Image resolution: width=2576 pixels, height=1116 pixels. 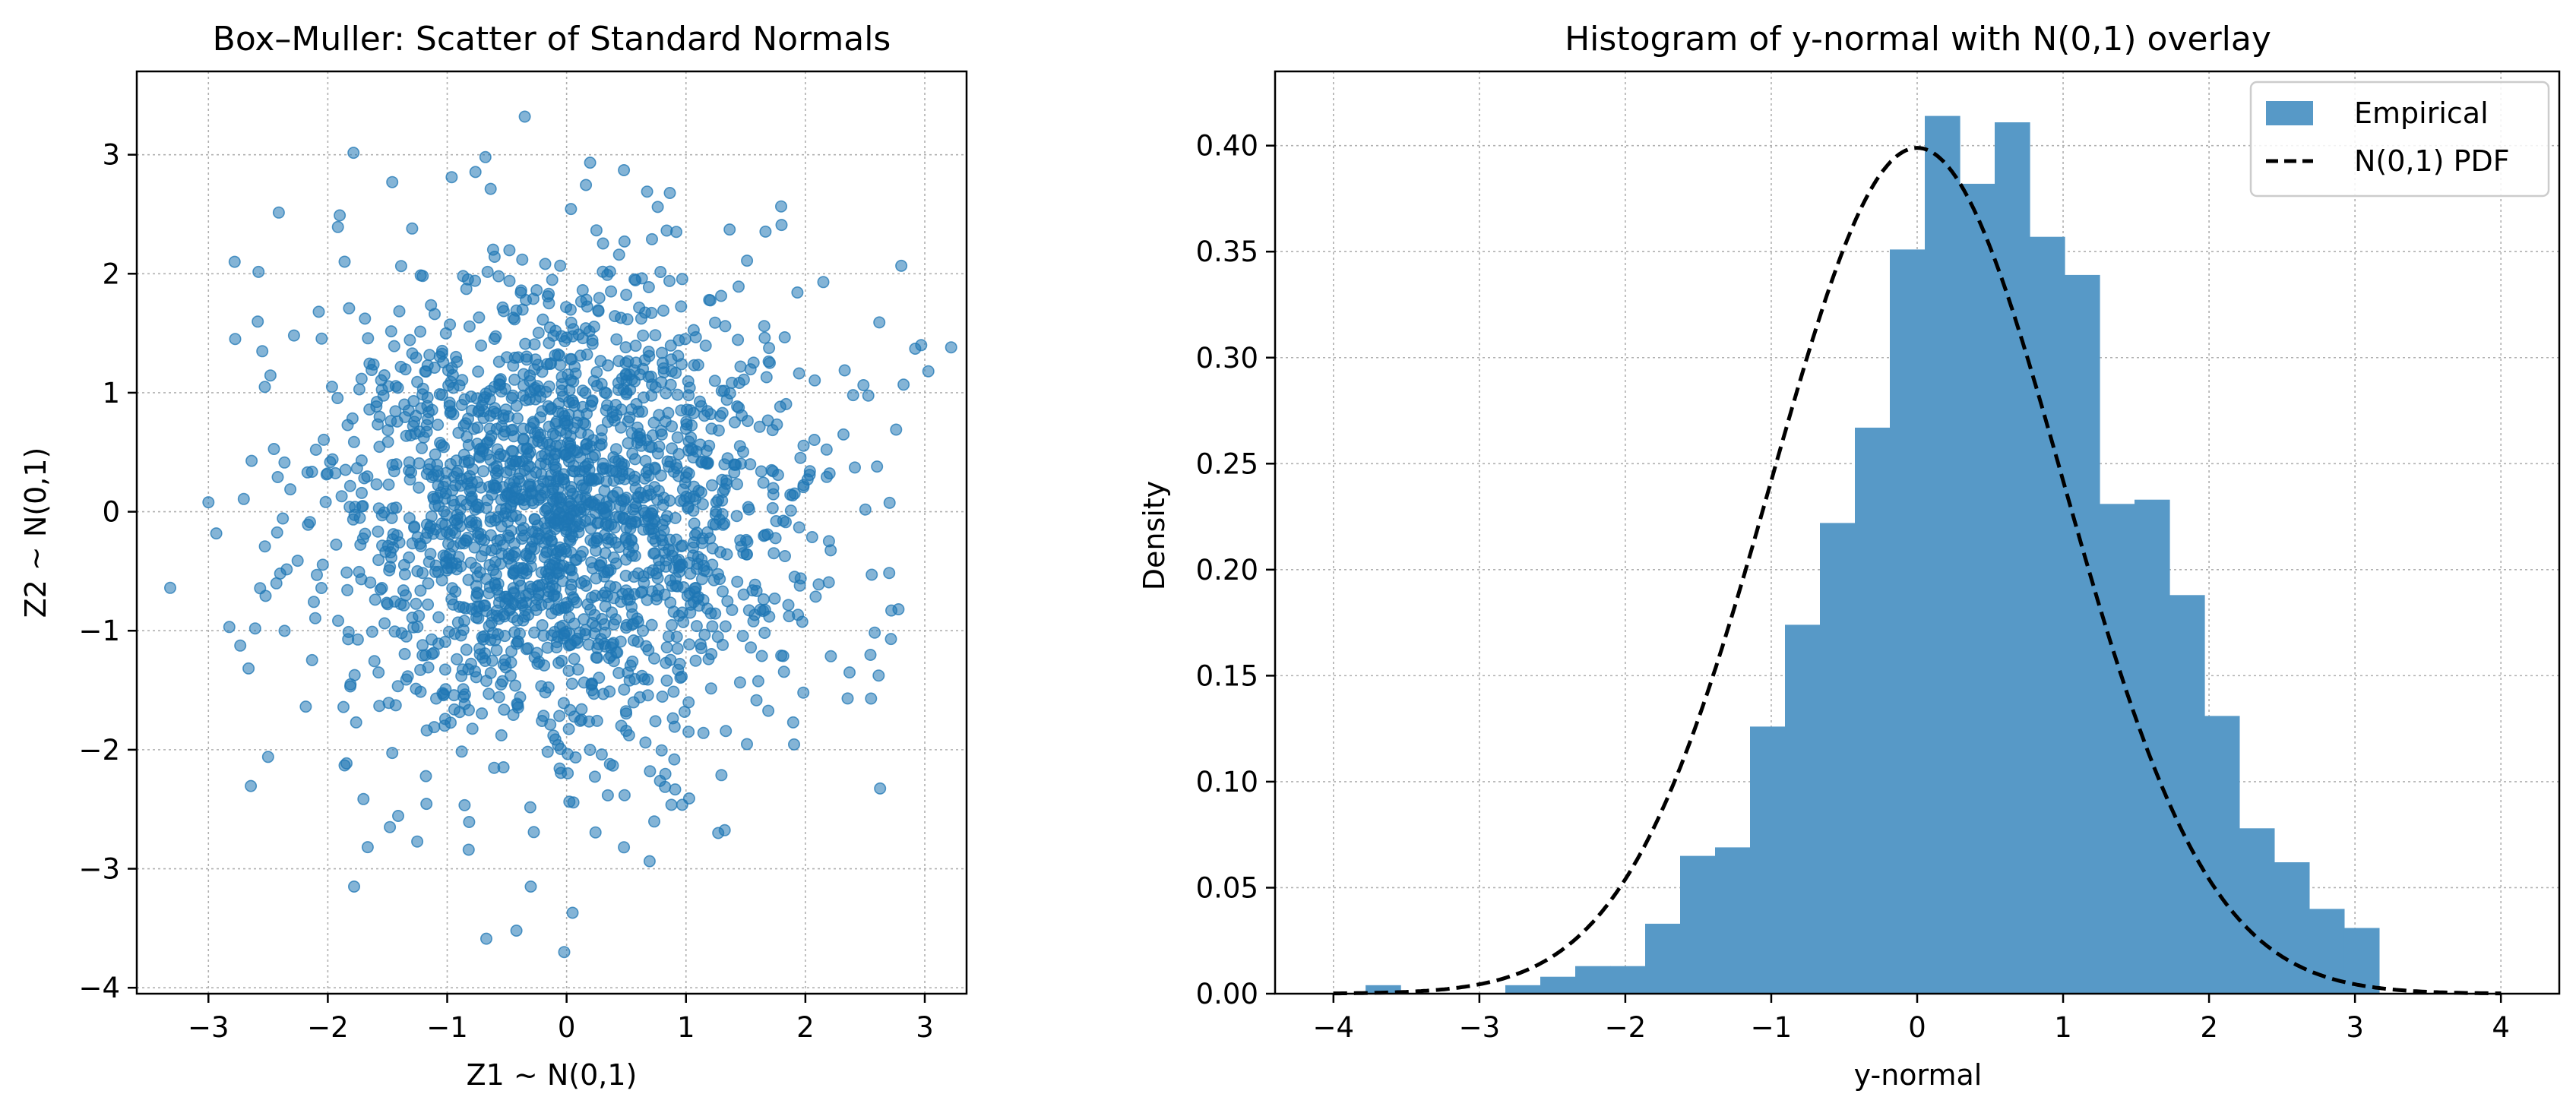 What do you see at coordinates (111, 155) in the screenshot?
I see `scatter-y-tick-label: 3` at bounding box center [111, 155].